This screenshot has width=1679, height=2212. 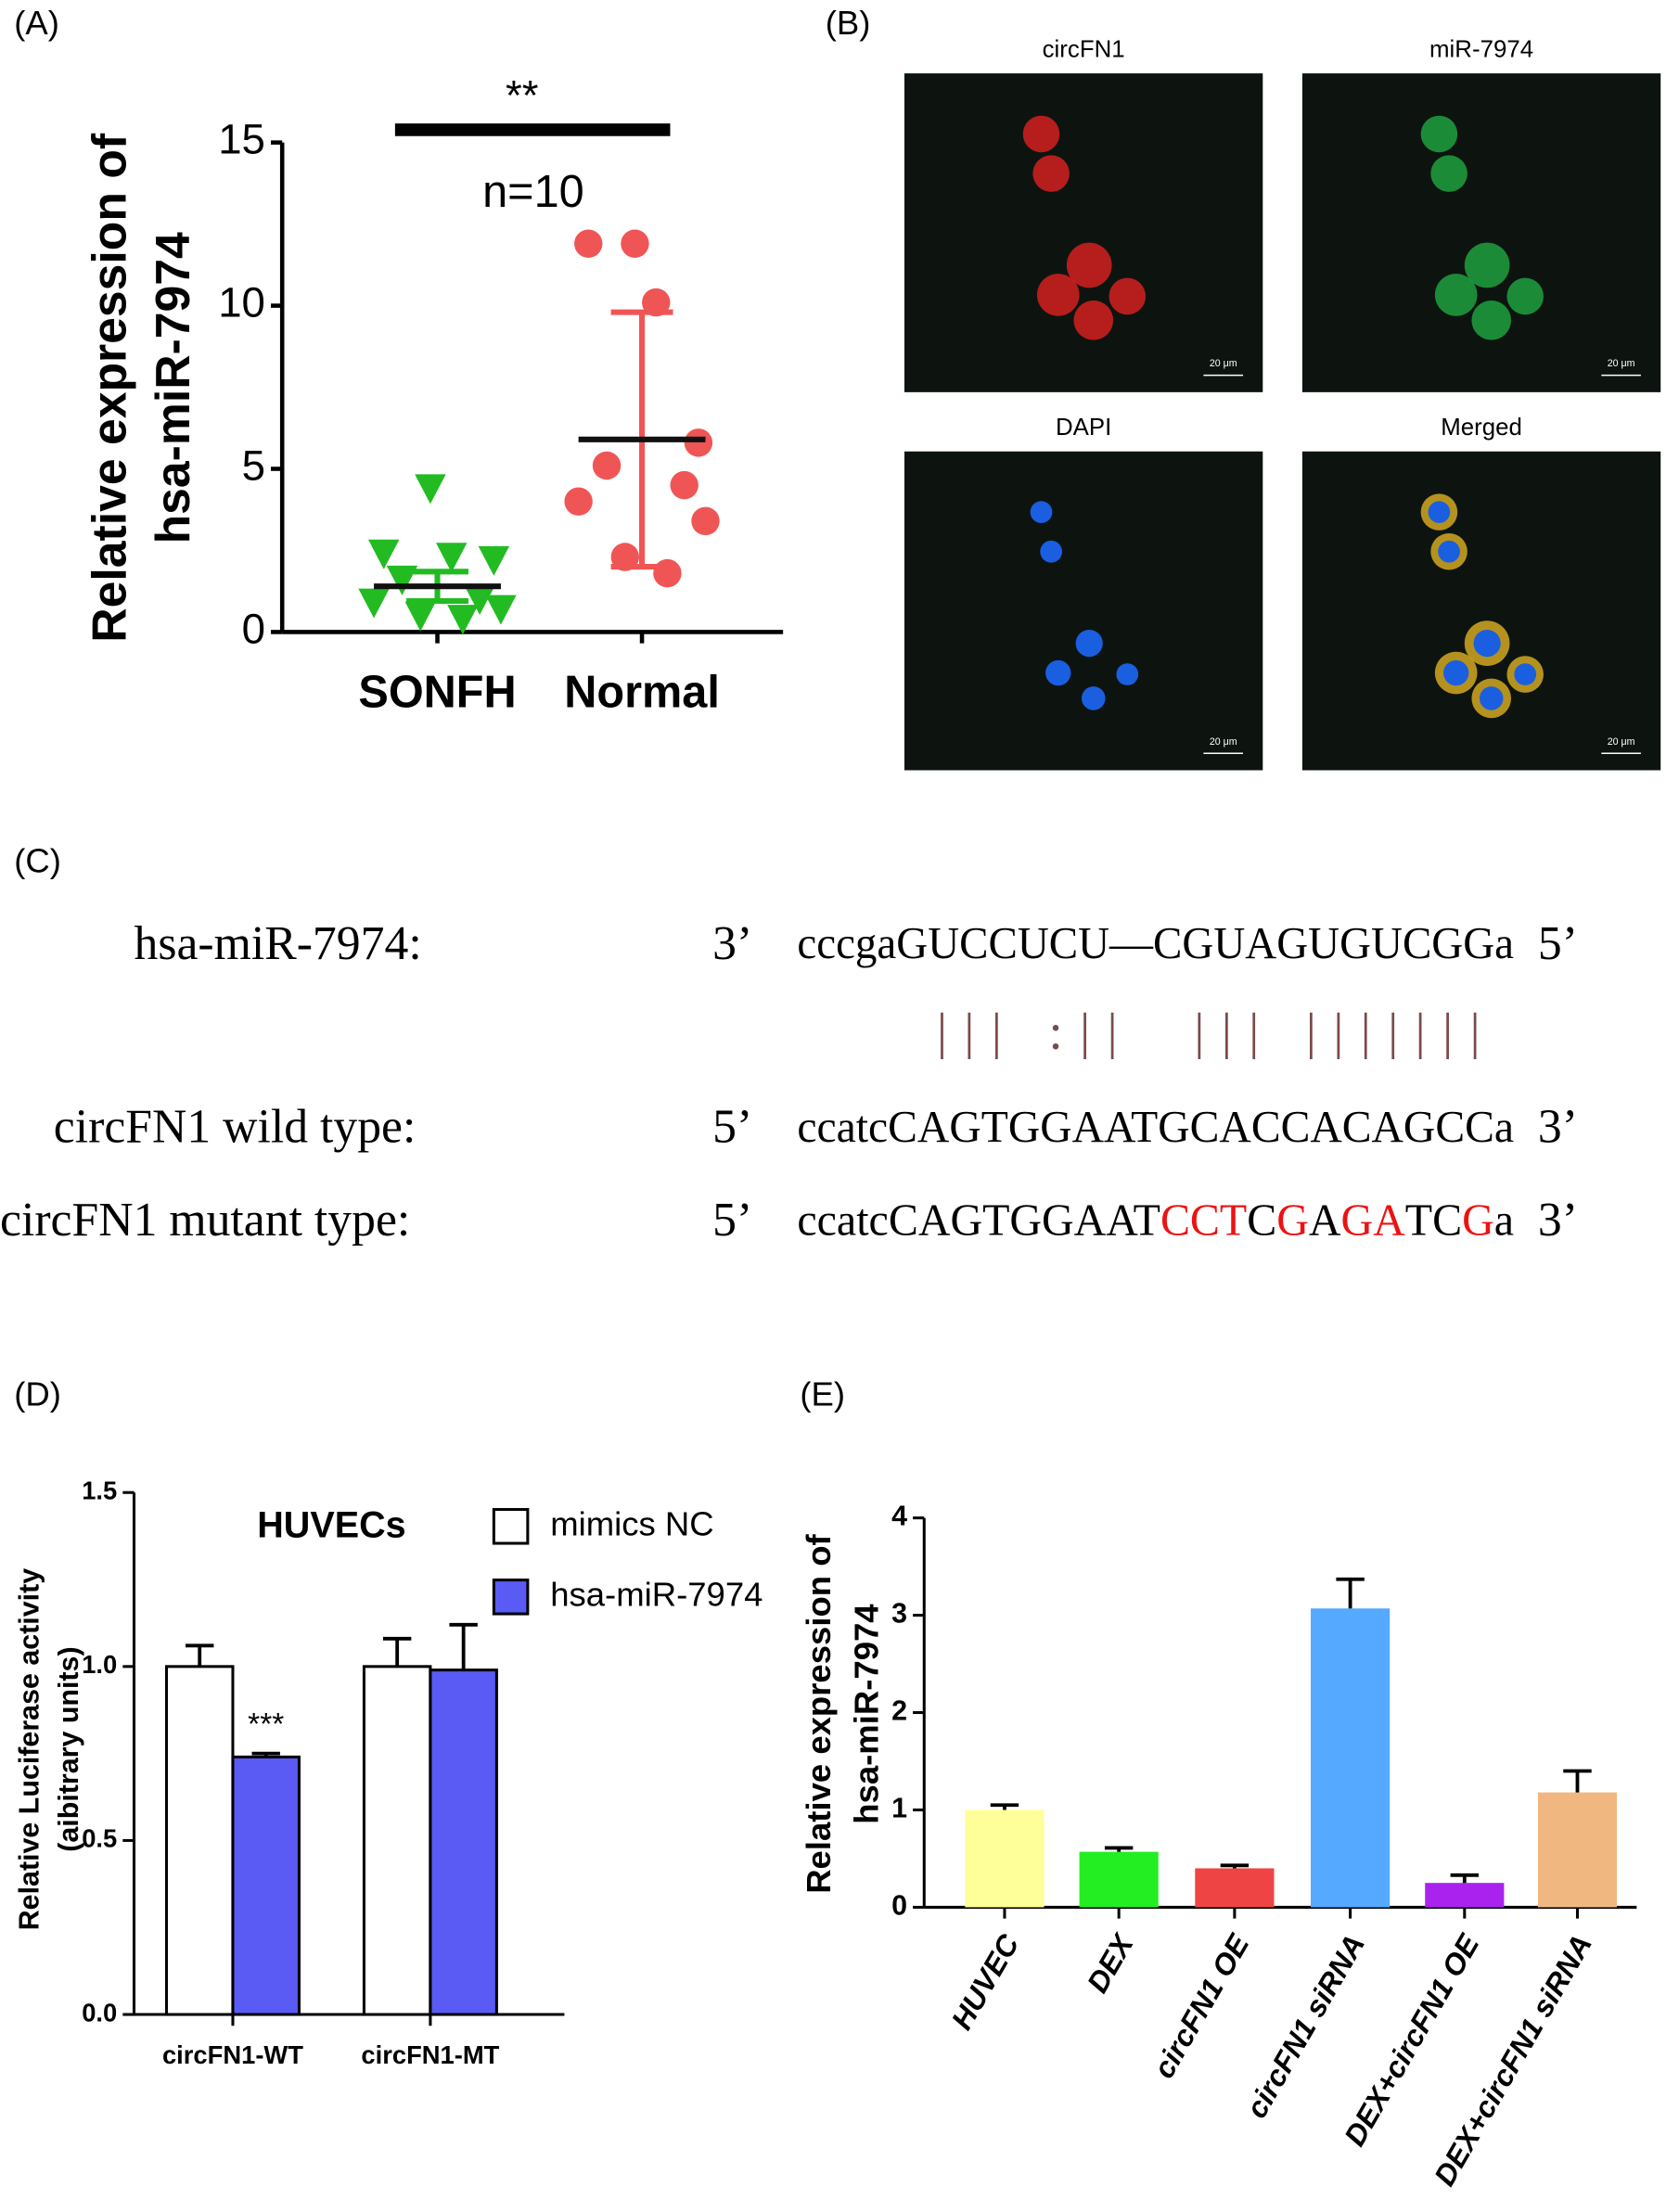 I want to click on sequence-segment: TC, so click(x=1433, y=1220).